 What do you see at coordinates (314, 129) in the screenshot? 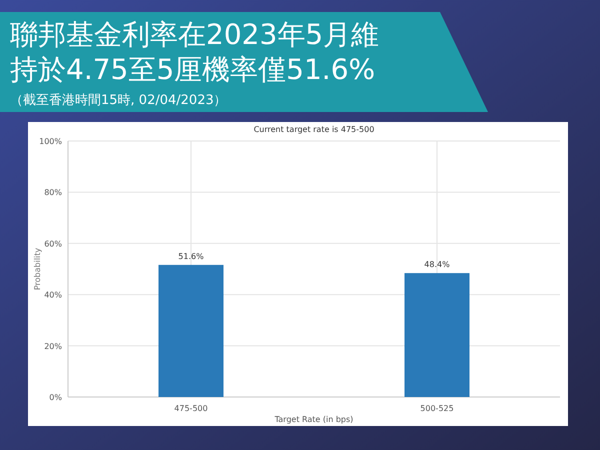
I see `chart-subtitle: Current target rate is 475-500` at bounding box center [314, 129].